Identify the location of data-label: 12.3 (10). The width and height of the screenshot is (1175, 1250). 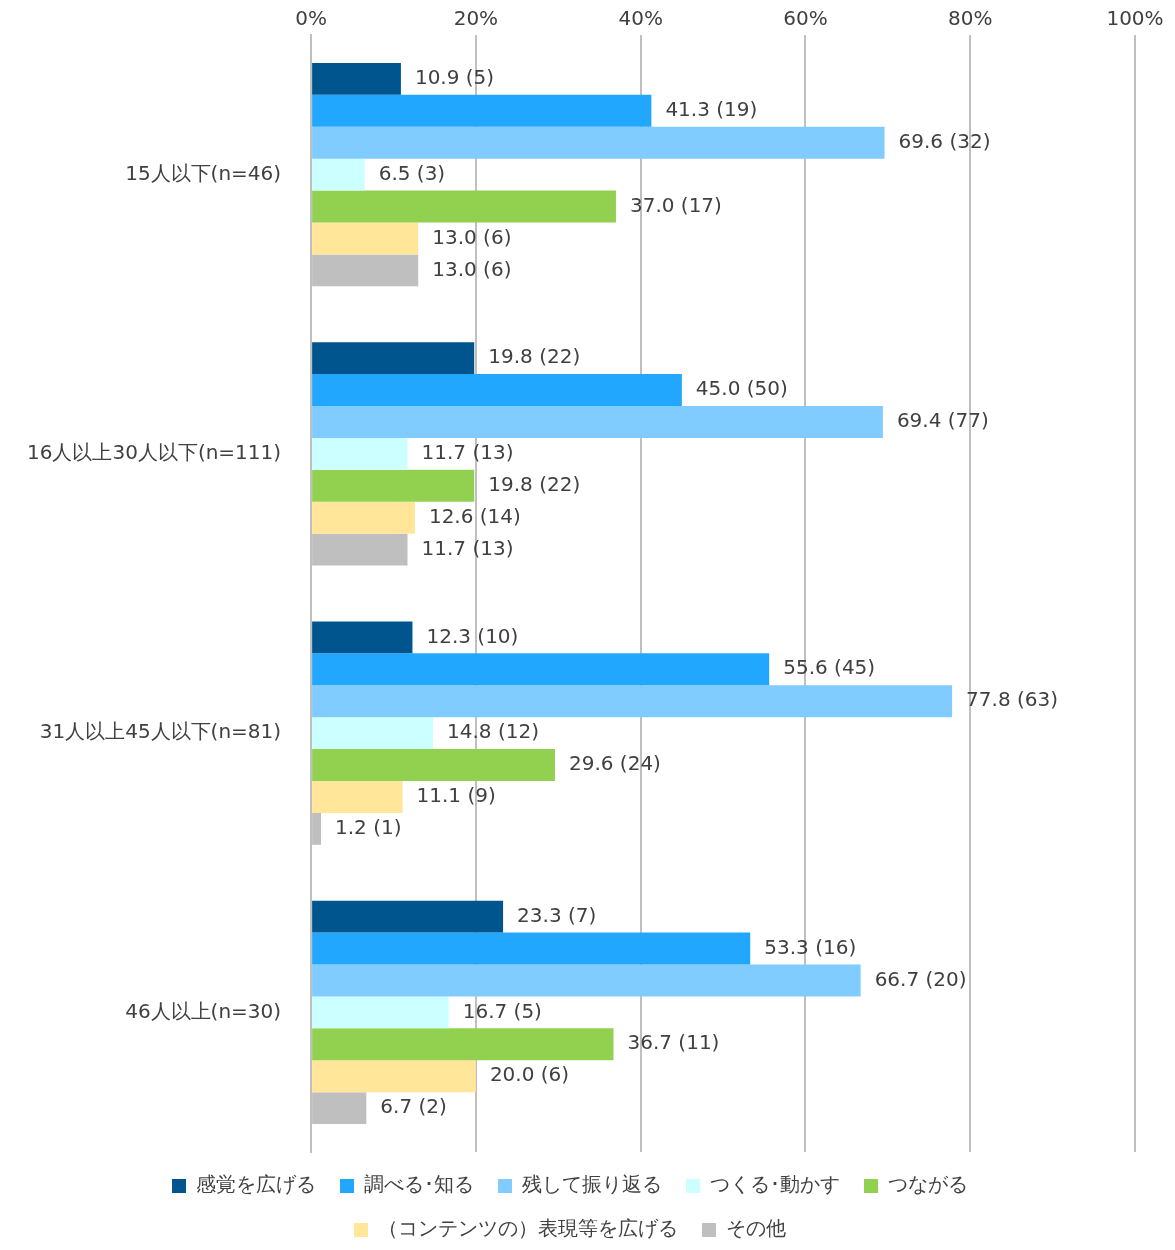
(472, 635).